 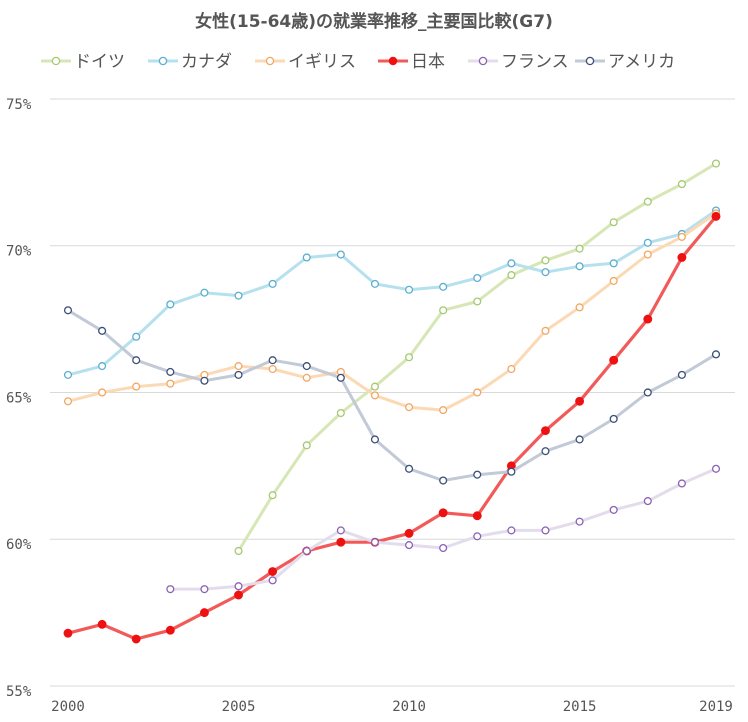 I want to click on y-tick-label: 75%, so click(x=19, y=105).